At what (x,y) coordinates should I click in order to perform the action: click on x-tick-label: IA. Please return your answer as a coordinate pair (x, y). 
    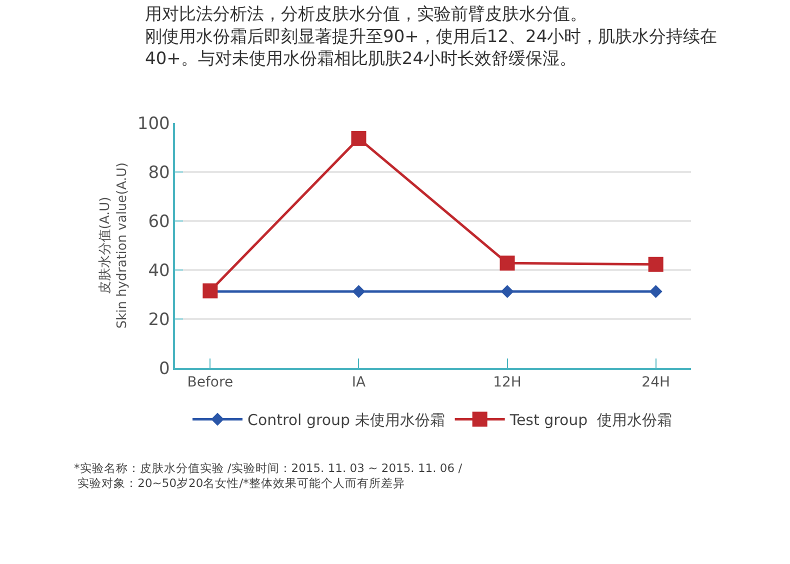
    Looking at the image, I should click on (359, 382).